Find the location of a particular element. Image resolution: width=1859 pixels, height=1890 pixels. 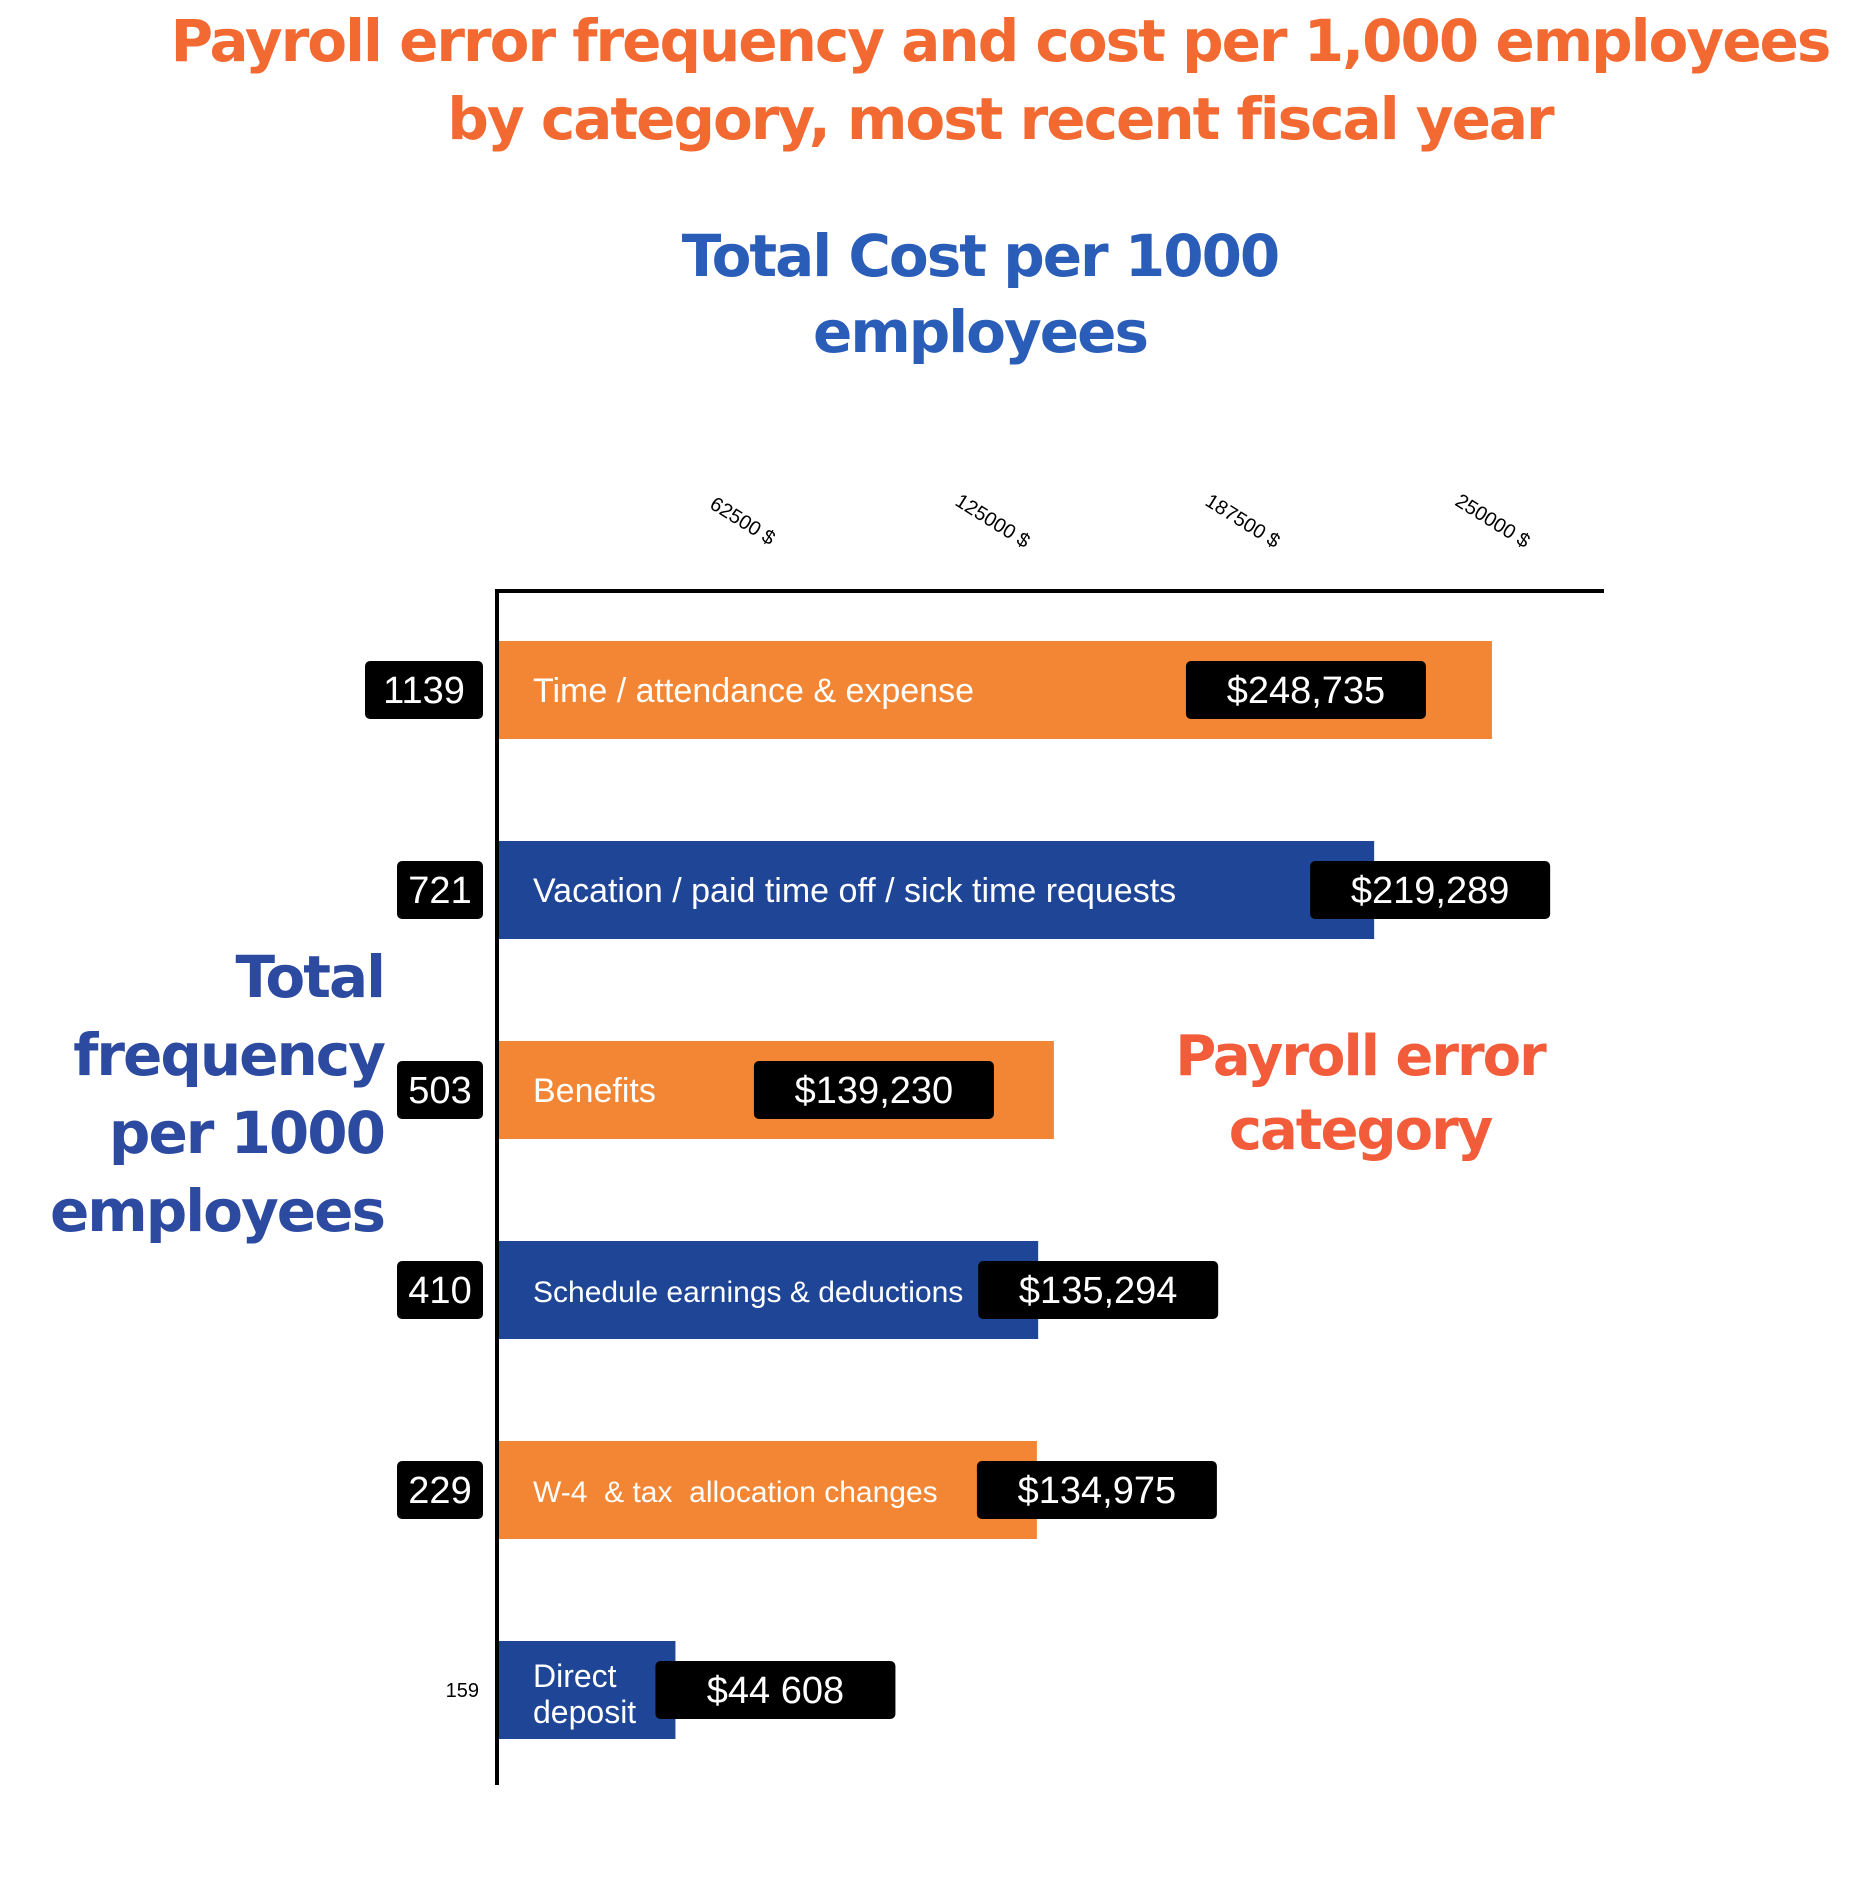

frequency-label: 229 is located at coordinates (439, 1491).